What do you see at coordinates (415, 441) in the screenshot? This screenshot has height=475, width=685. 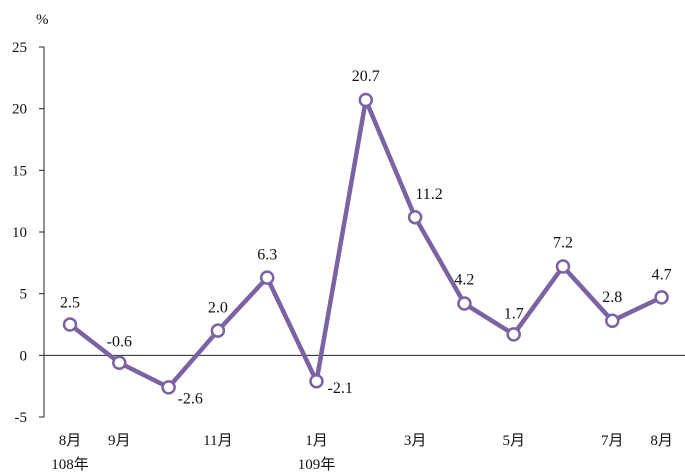 I see `x-tick-label: 3月` at bounding box center [415, 441].